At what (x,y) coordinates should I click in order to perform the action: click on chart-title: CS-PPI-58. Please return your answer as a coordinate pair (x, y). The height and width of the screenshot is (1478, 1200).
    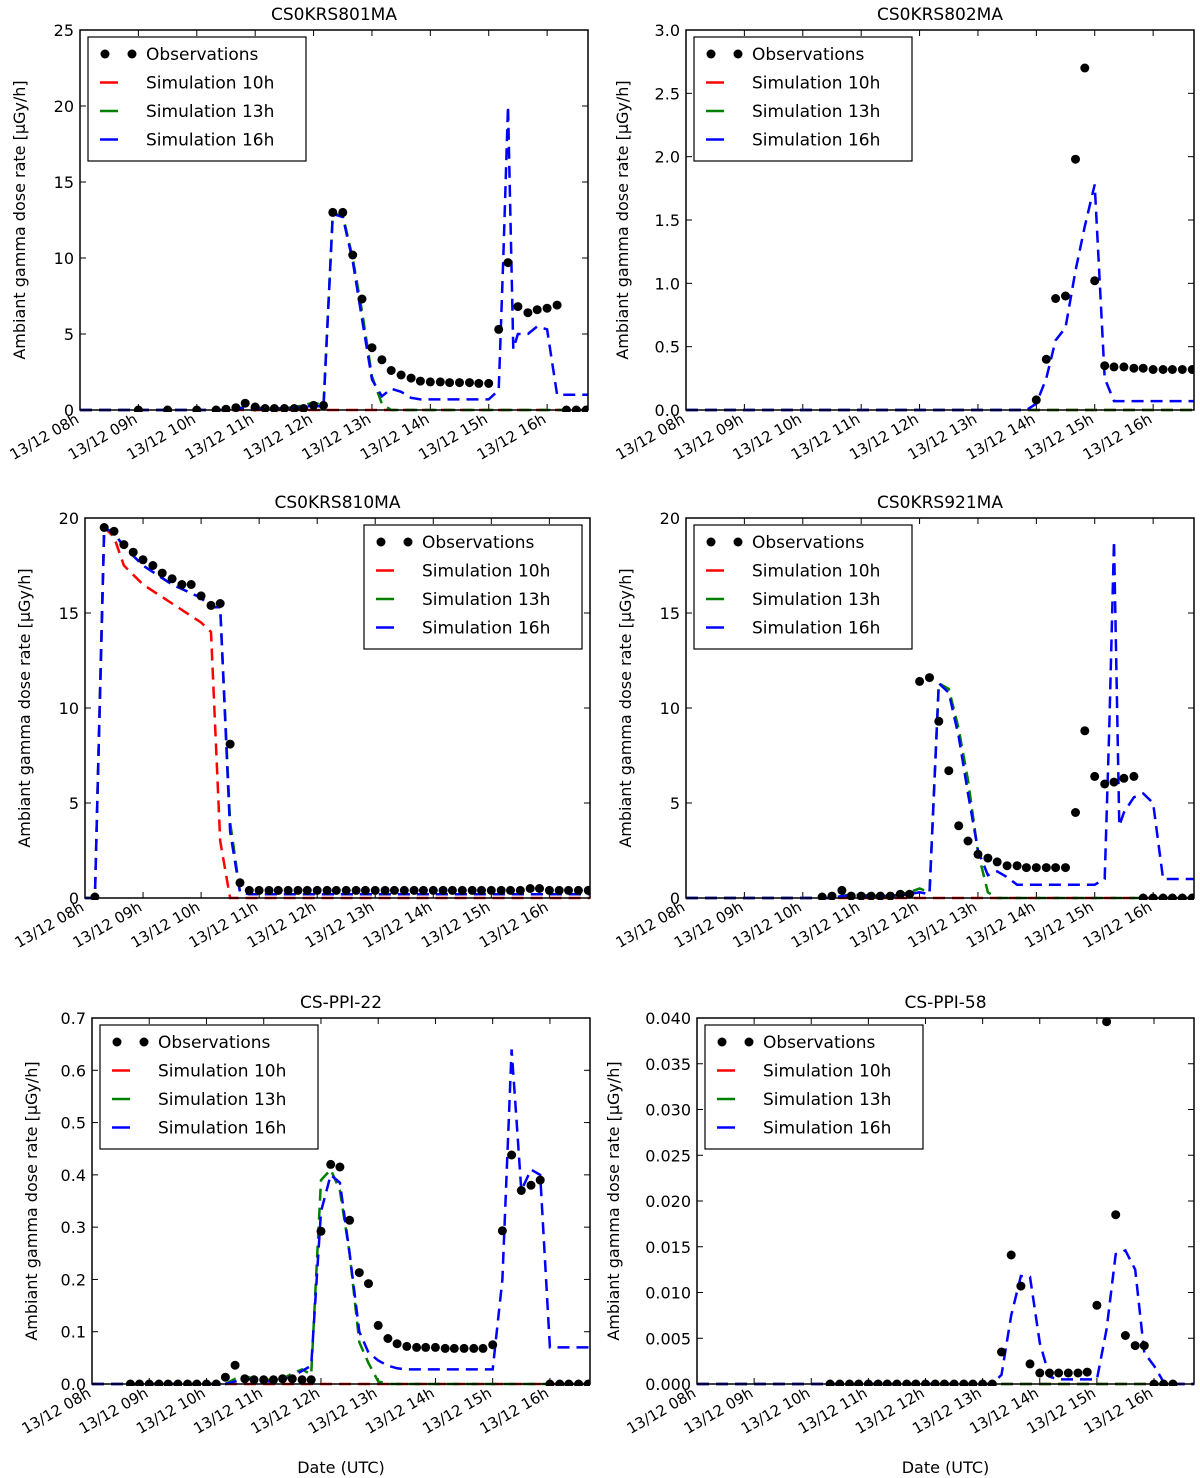
    Looking at the image, I should click on (945, 1003).